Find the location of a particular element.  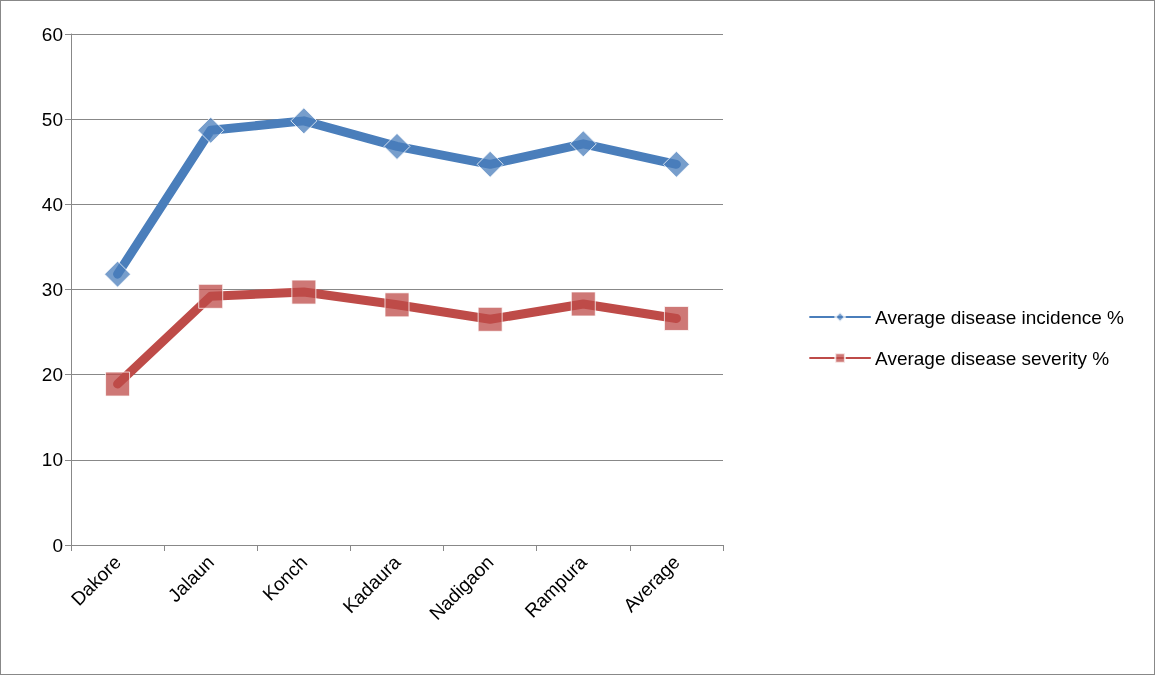

y-tick-label: 20 is located at coordinates (52, 375).